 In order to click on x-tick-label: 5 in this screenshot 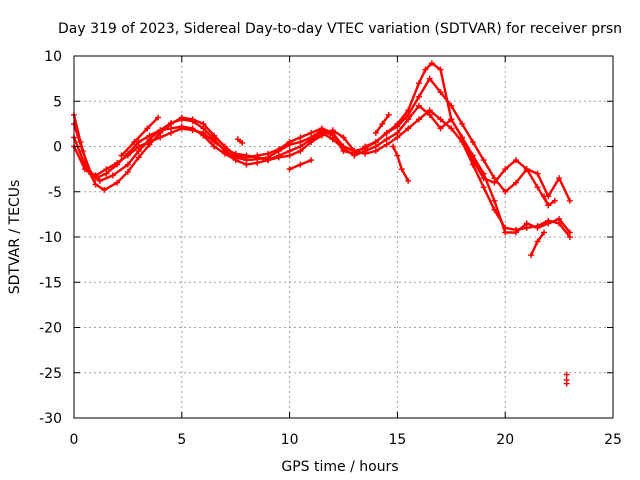, I will do `click(181, 440)`.